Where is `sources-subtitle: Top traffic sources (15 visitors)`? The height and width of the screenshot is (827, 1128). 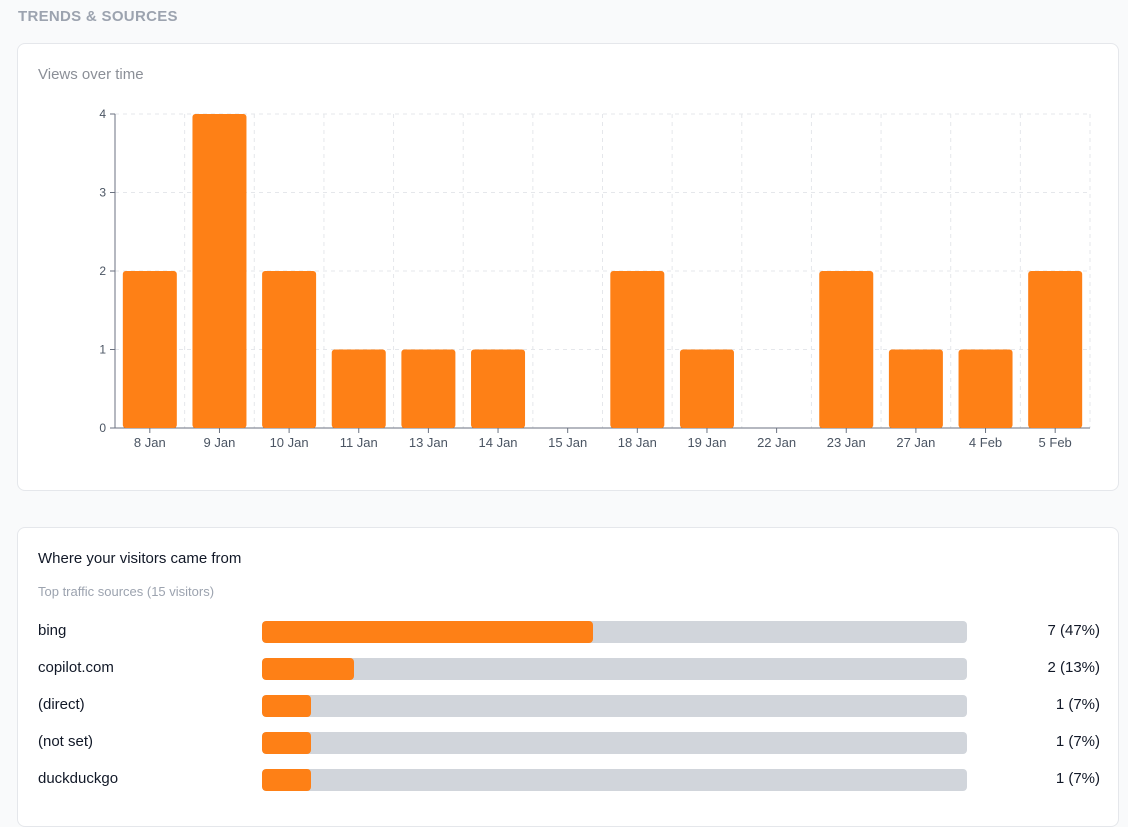 sources-subtitle: Top traffic sources (15 visitors) is located at coordinates (126, 591).